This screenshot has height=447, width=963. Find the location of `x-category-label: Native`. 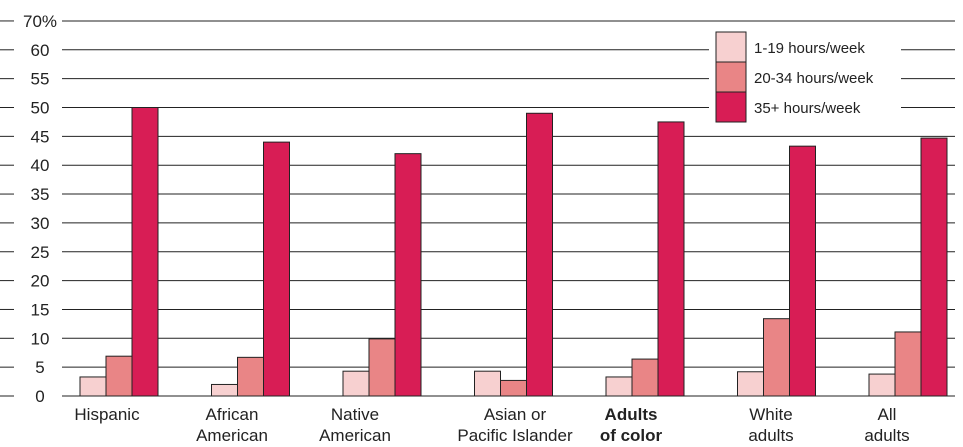

x-category-label: Native is located at coordinates (355, 414).